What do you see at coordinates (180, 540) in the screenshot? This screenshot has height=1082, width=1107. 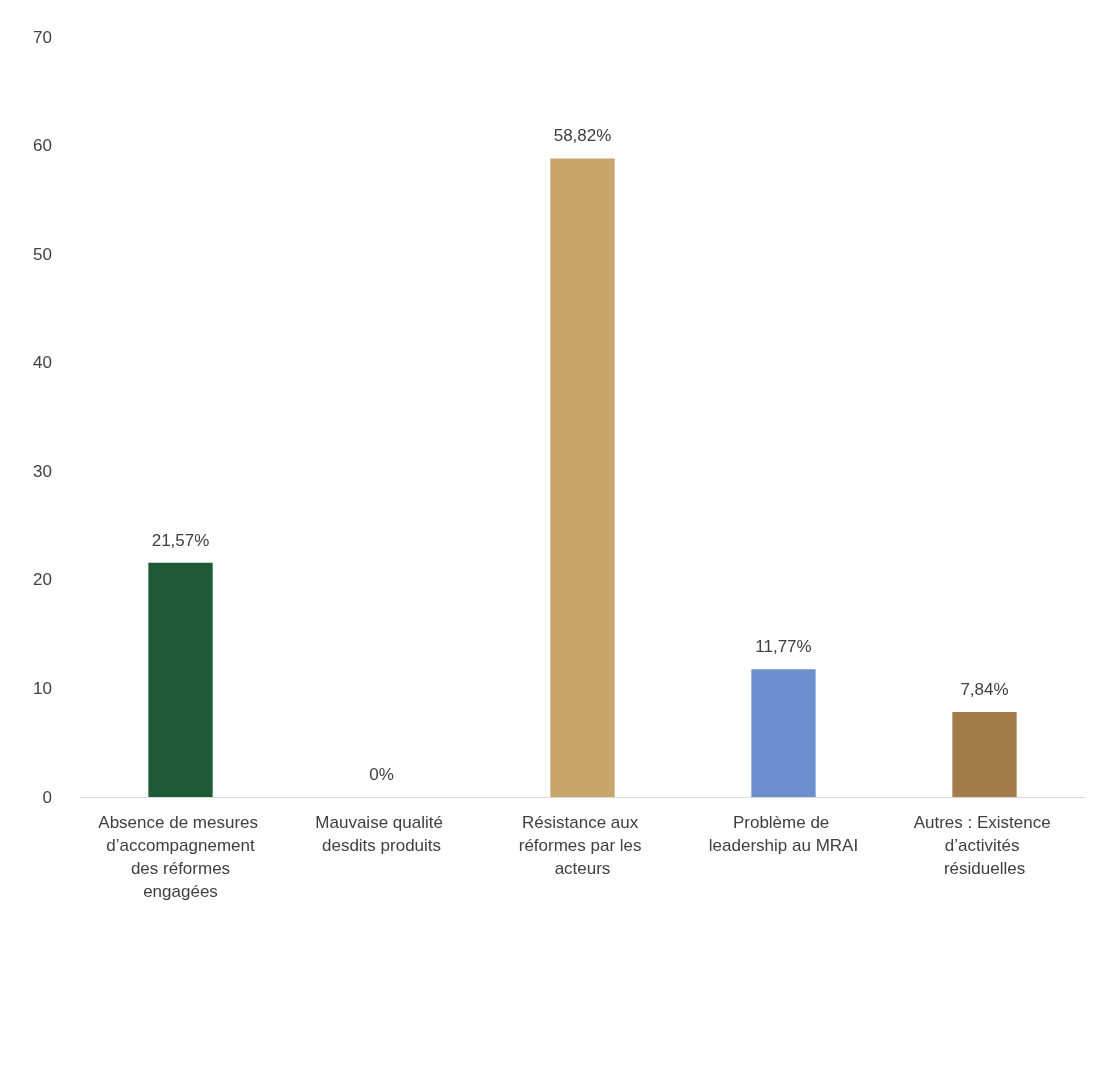 I see `data-label: 21,57%` at bounding box center [180, 540].